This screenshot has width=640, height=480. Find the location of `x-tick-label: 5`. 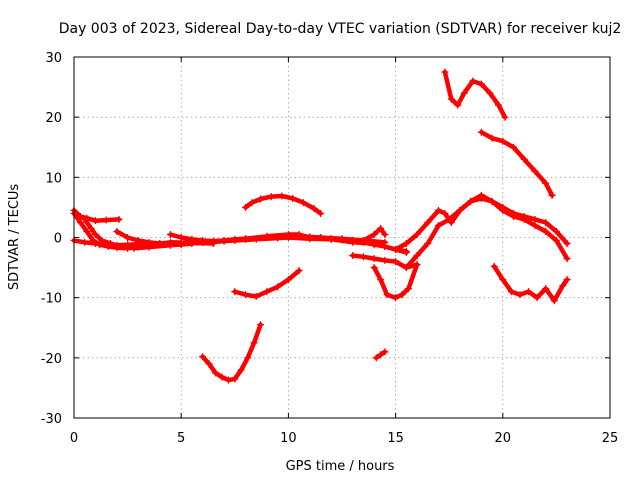

x-tick-label: 5 is located at coordinates (181, 438).